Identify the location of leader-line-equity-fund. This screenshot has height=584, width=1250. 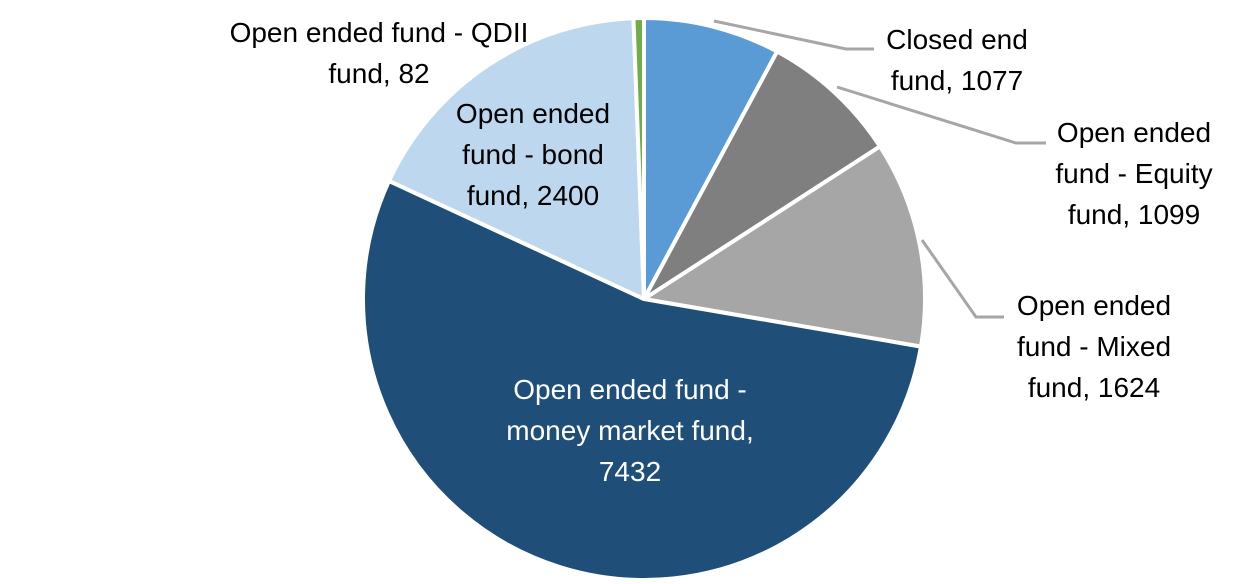
(941, 115).